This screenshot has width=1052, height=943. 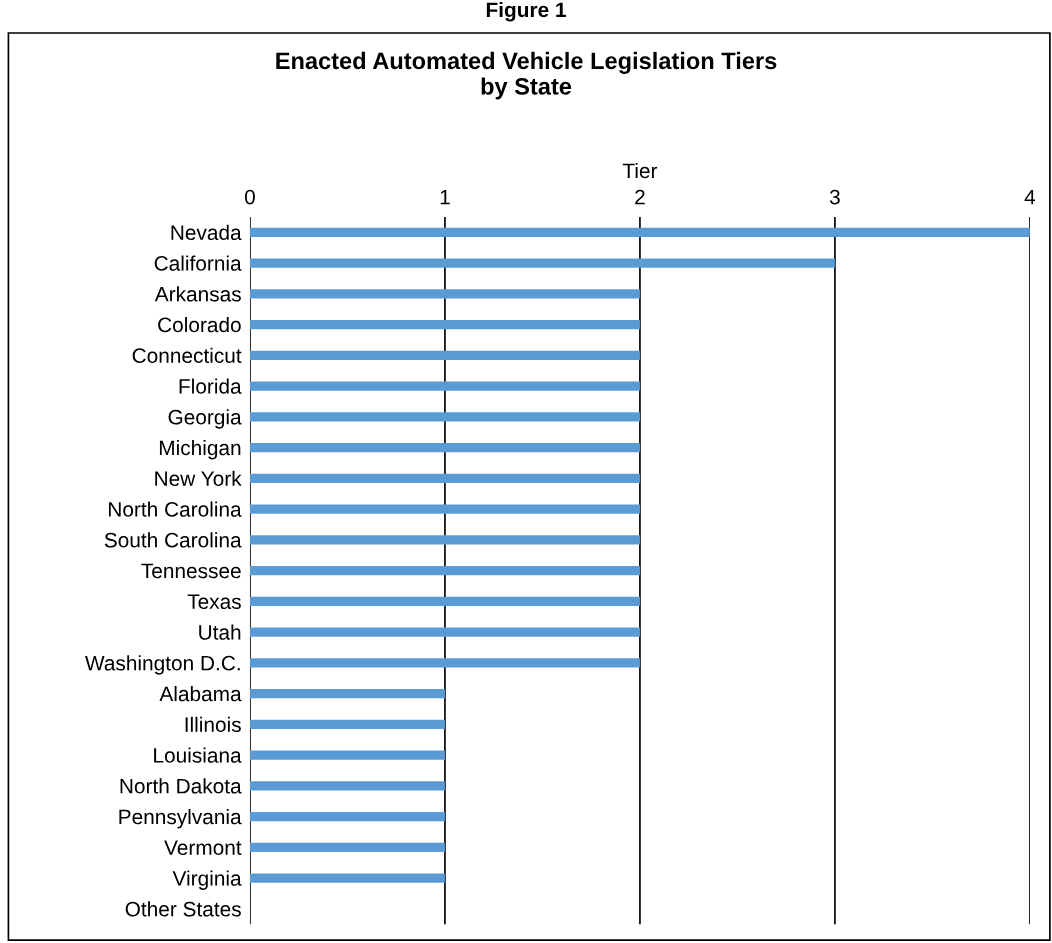 What do you see at coordinates (206, 232) in the screenshot?
I see `y-tick-label: Nevada` at bounding box center [206, 232].